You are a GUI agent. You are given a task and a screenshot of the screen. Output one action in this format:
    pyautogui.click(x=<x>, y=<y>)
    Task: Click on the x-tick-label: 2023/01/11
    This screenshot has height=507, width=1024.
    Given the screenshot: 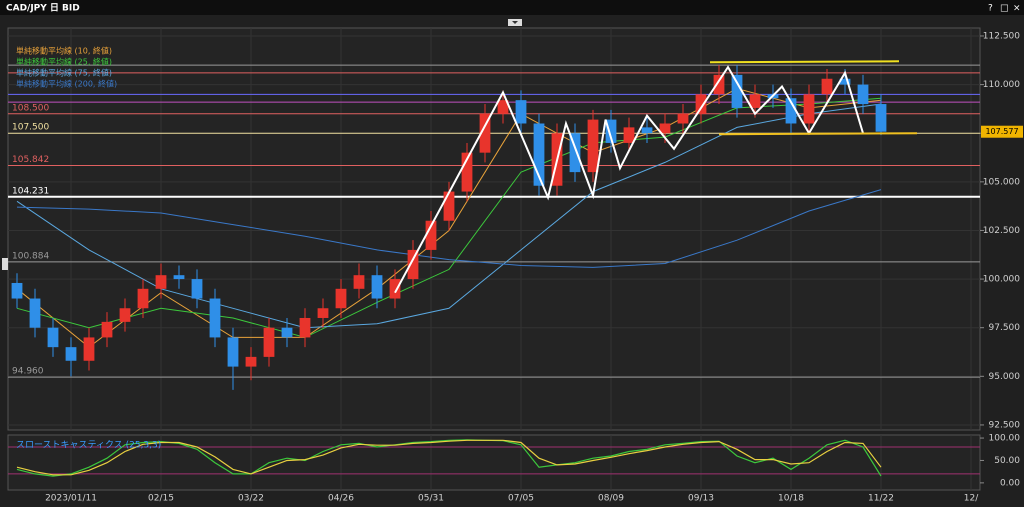 What is the action you would take?
    pyautogui.click(x=71, y=499)
    